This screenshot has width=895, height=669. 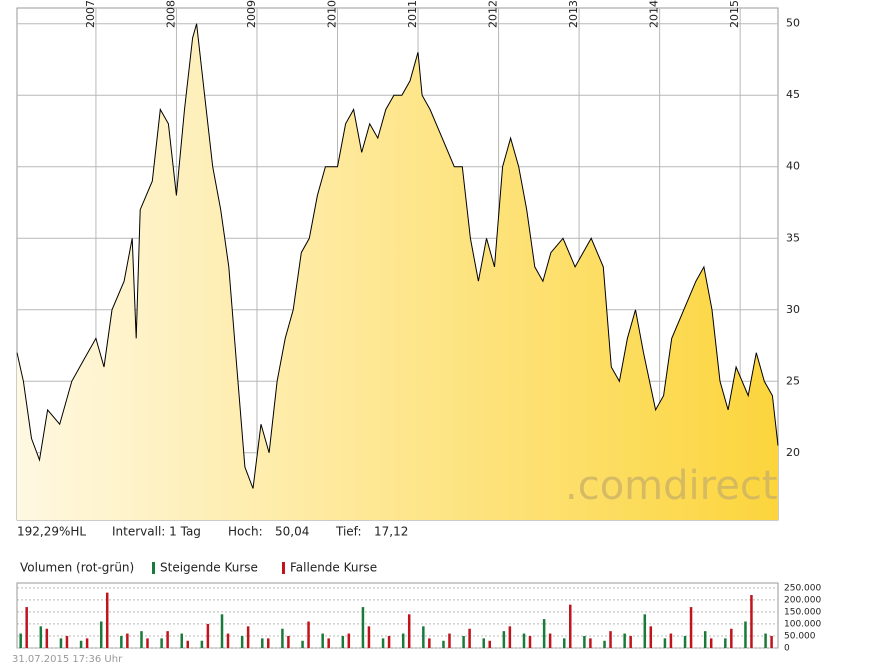 I want to click on x-tick-label: 2009, so click(x=251, y=14).